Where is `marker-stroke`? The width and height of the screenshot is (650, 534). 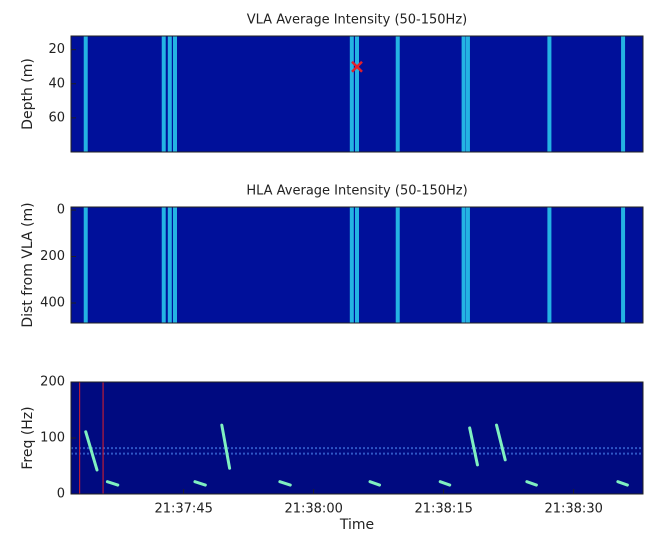 marker-stroke is located at coordinates (357, 66).